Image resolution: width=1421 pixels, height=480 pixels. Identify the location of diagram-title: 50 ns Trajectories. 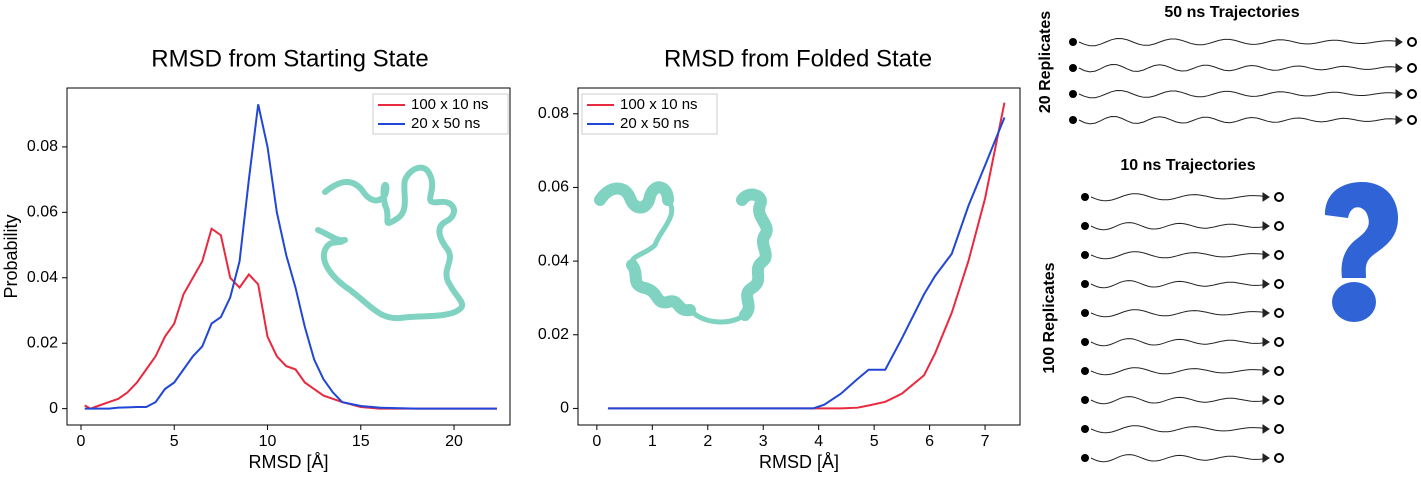
(1231, 12).